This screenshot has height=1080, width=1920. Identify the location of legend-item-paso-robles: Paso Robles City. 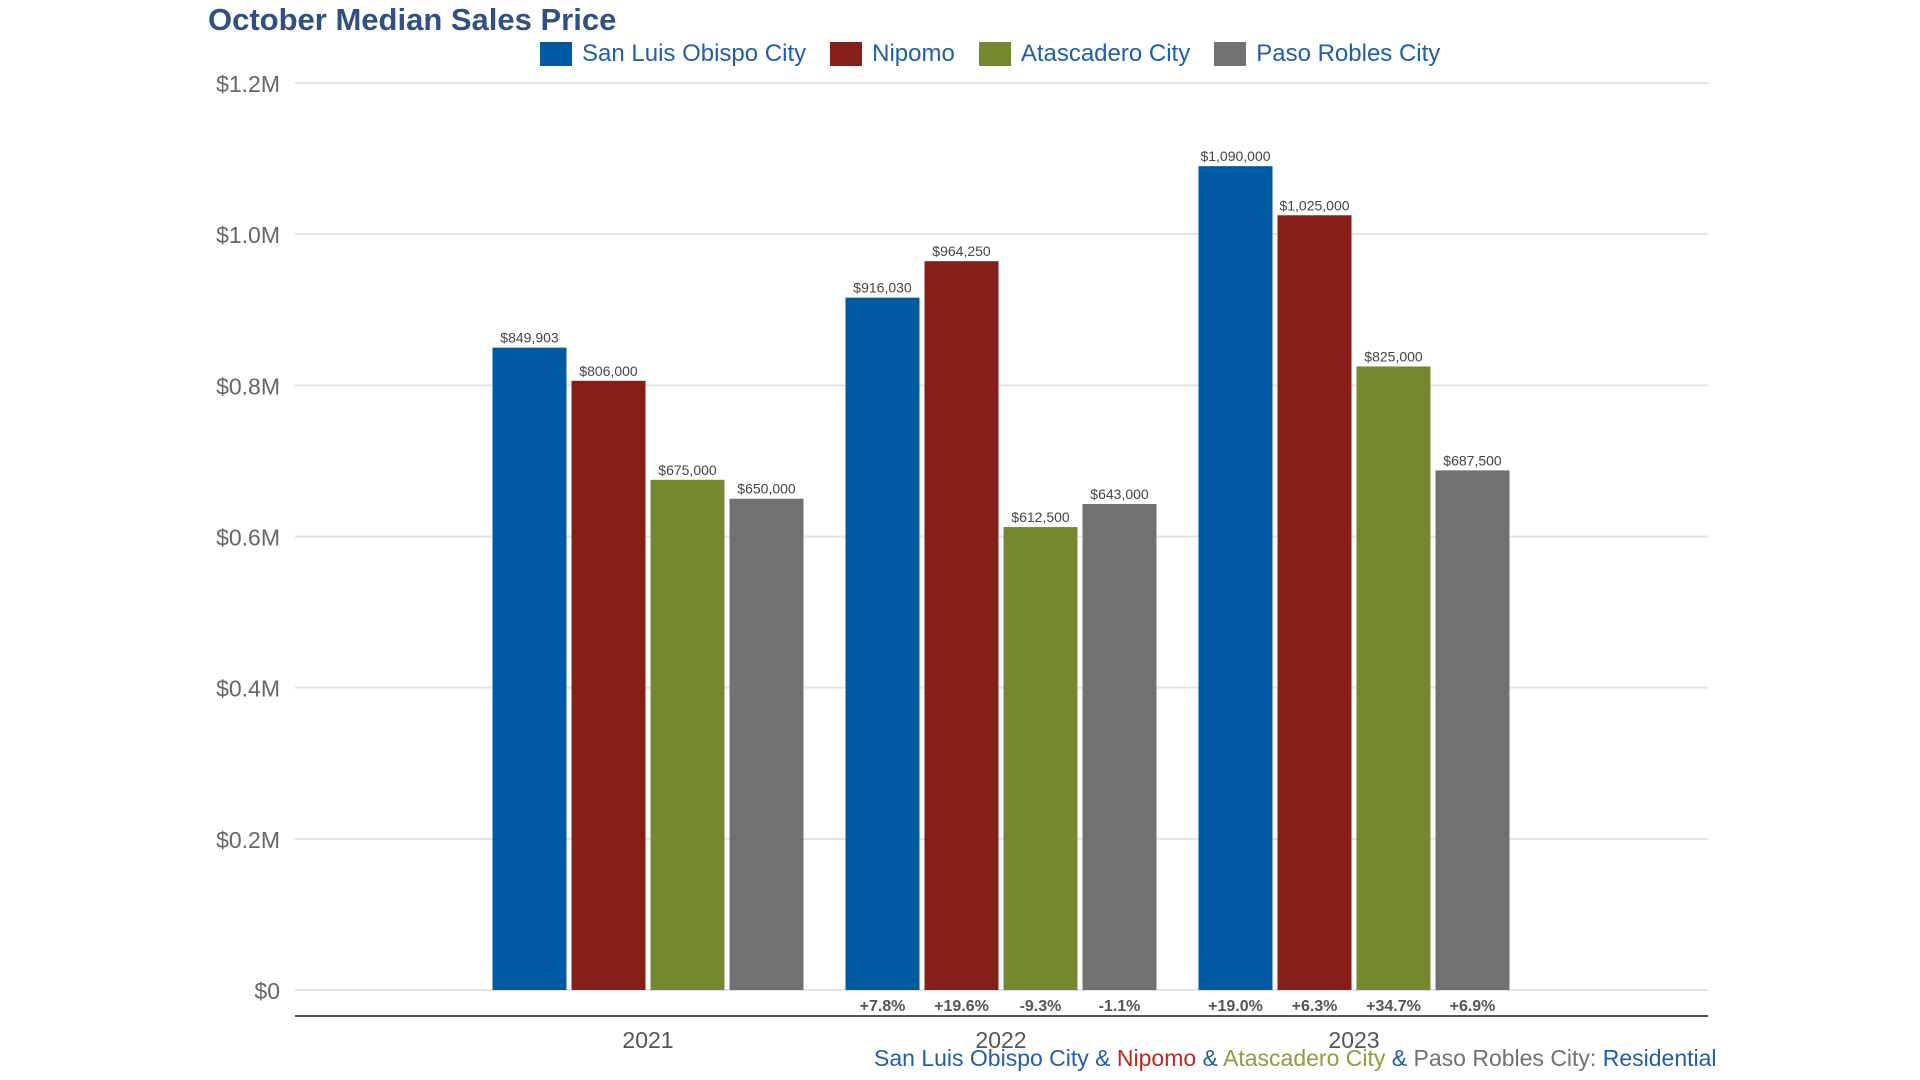
(1327, 54).